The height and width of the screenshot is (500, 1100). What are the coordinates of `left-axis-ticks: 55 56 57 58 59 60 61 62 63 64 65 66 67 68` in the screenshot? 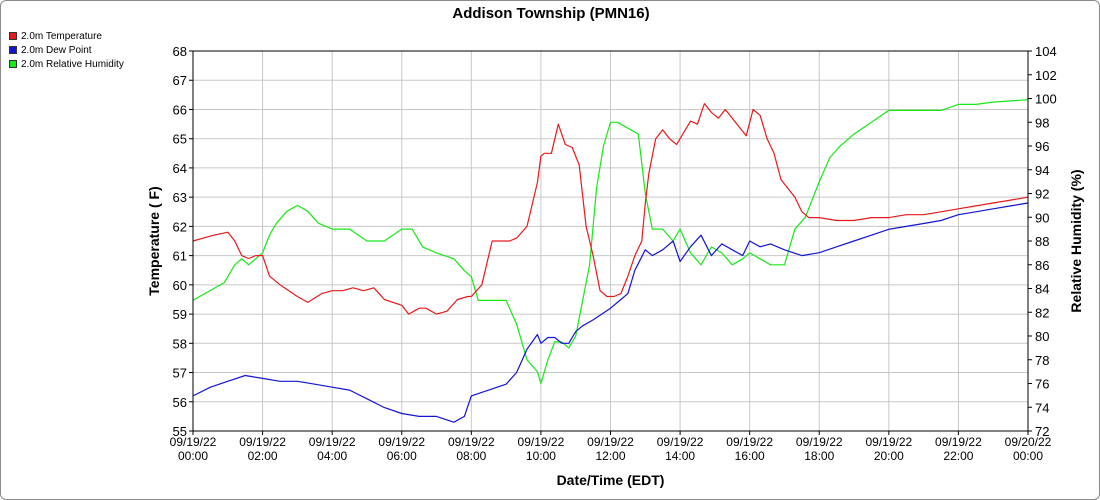 It's located at (183, 241).